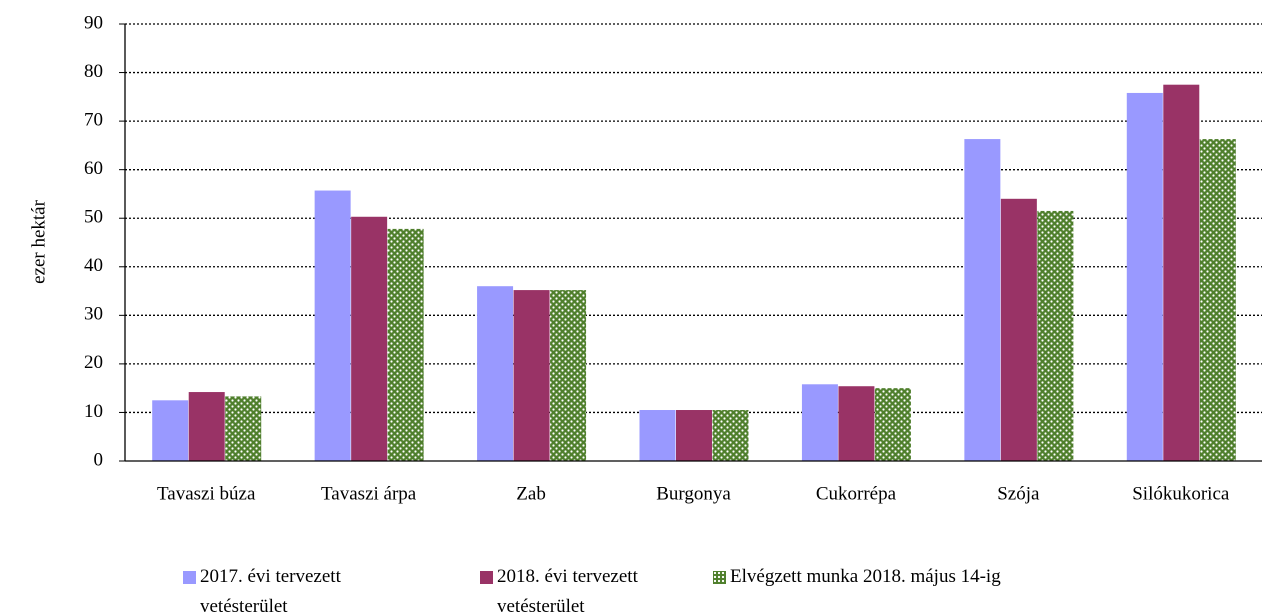 The height and width of the screenshot is (613, 1269). Describe the element at coordinates (693, 493) in the screenshot. I see `x-tick-label: Burgonya` at that location.